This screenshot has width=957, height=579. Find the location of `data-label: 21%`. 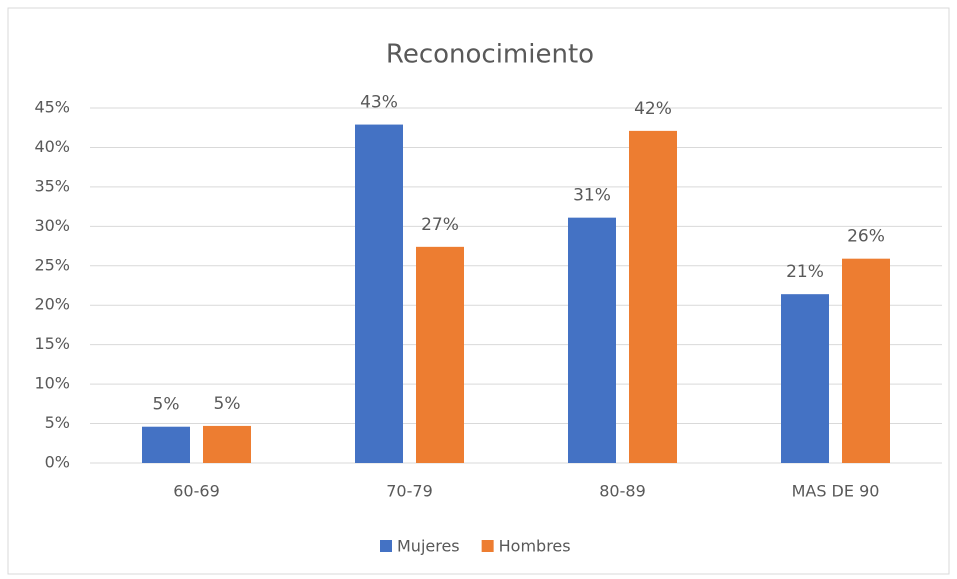

data-label: 21% is located at coordinates (805, 272).